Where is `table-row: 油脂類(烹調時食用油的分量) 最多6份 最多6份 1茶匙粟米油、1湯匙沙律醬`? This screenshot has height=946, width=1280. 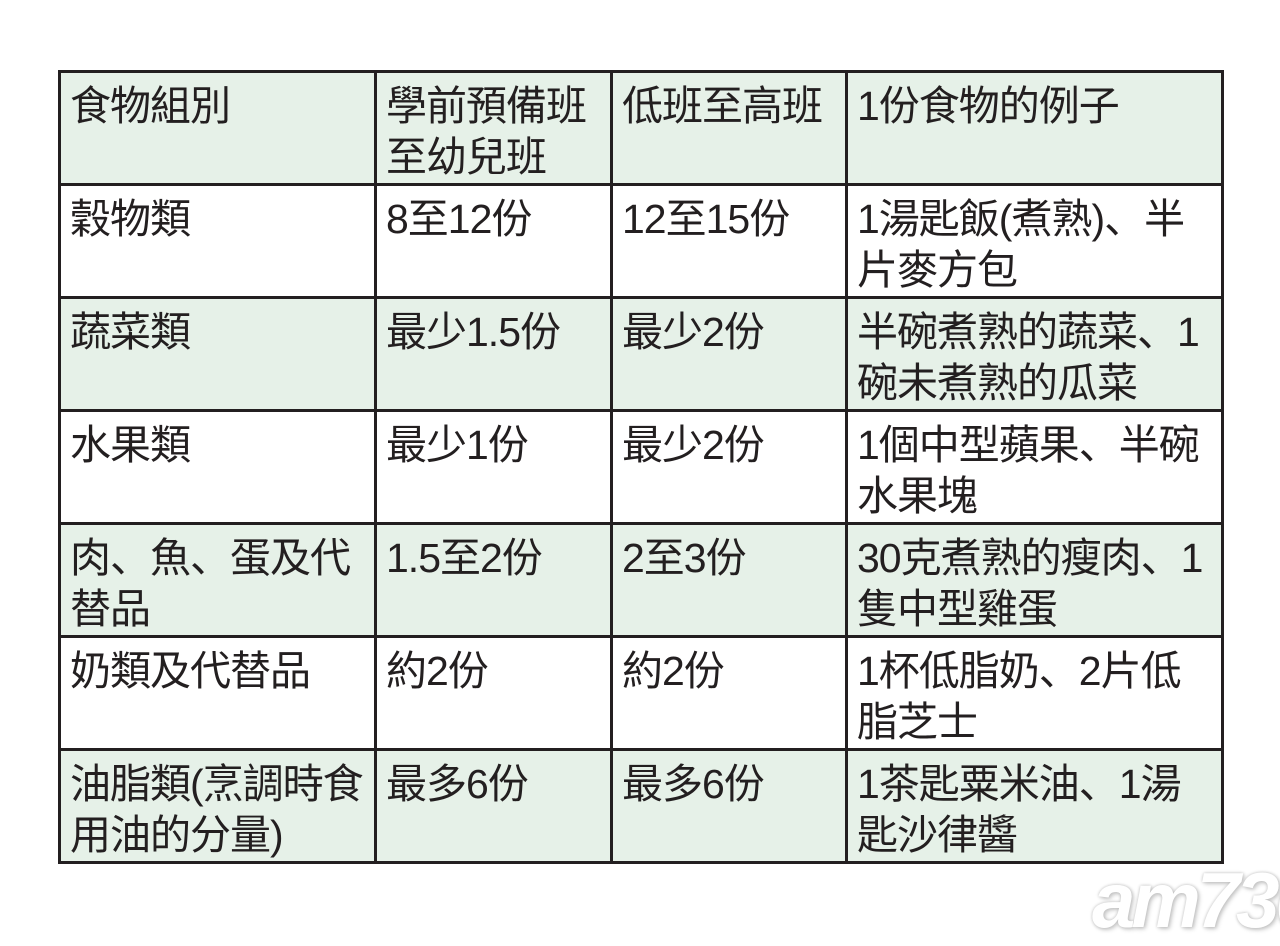
table-row: 油脂類(烹調時食用油的分量) 最多6份 最多6份 1茶匙粟米油、1湯匙沙律醬 is located at coordinates (641, 806).